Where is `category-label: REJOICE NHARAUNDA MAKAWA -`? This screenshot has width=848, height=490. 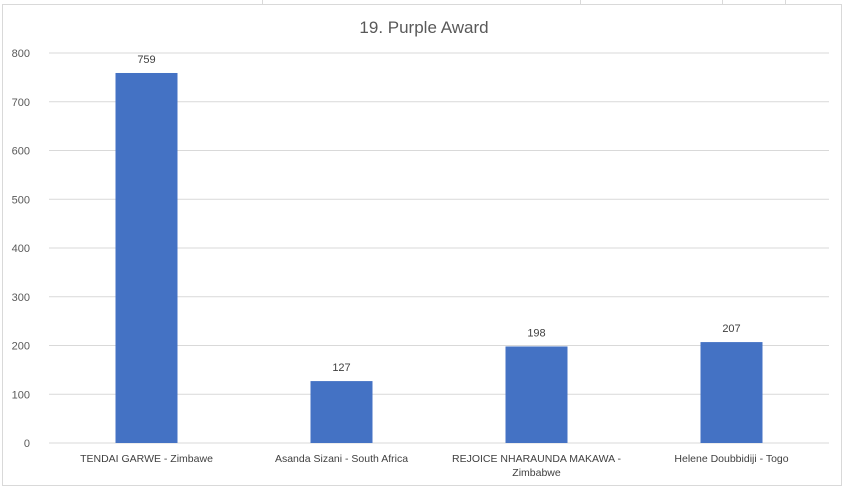 category-label: REJOICE NHARAUNDA MAKAWA - is located at coordinates (536, 459).